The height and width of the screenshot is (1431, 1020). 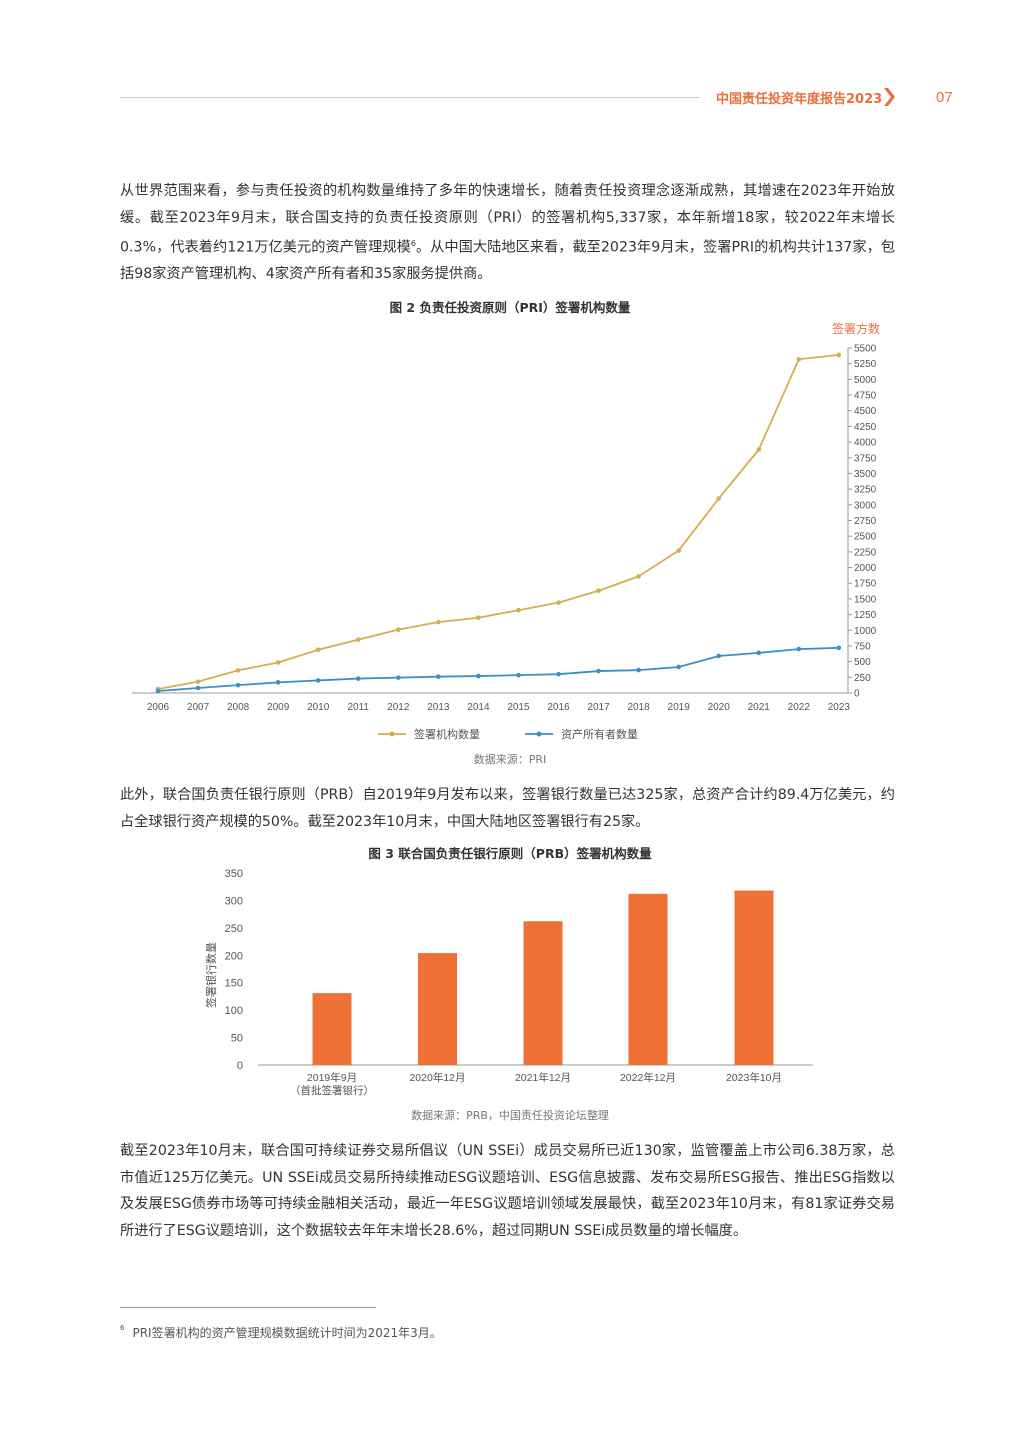 I want to click on x-tick-label: 2019, so click(x=679, y=707).